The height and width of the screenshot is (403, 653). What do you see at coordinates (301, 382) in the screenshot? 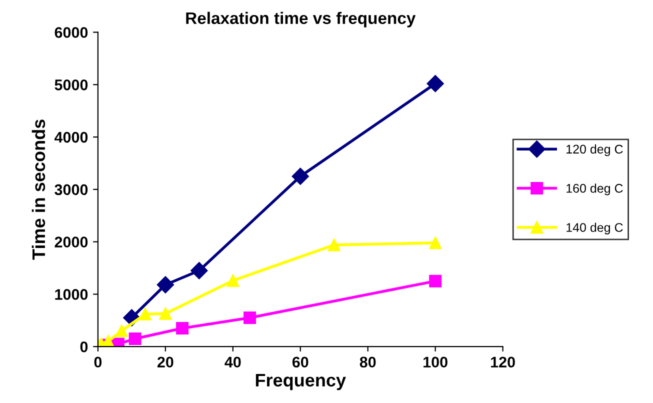
I see `x-axis-title: Frequency` at bounding box center [301, 382].